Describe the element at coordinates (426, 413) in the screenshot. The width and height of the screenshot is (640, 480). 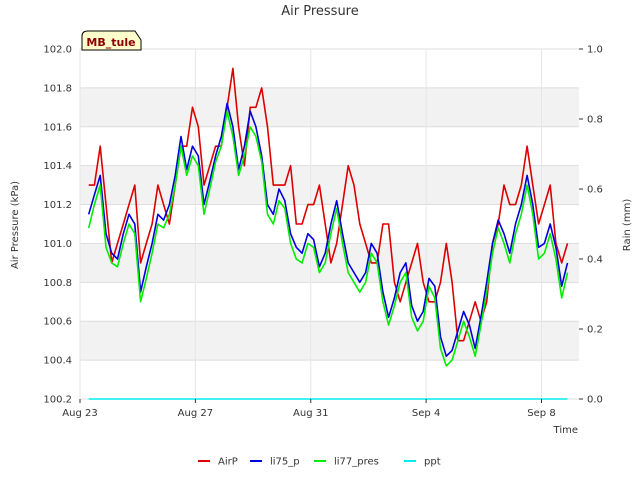
I see `x-tick-label: Sep 4` at that location.